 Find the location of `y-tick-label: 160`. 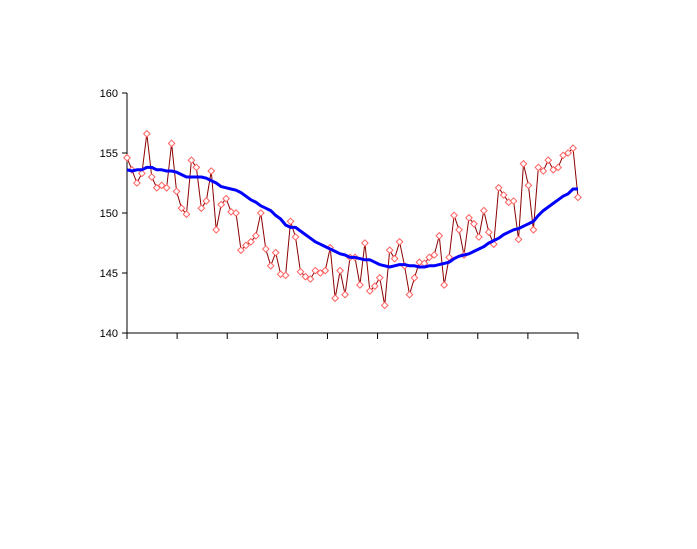

y-tick-label: 160 is located at coordinates (109, 94).